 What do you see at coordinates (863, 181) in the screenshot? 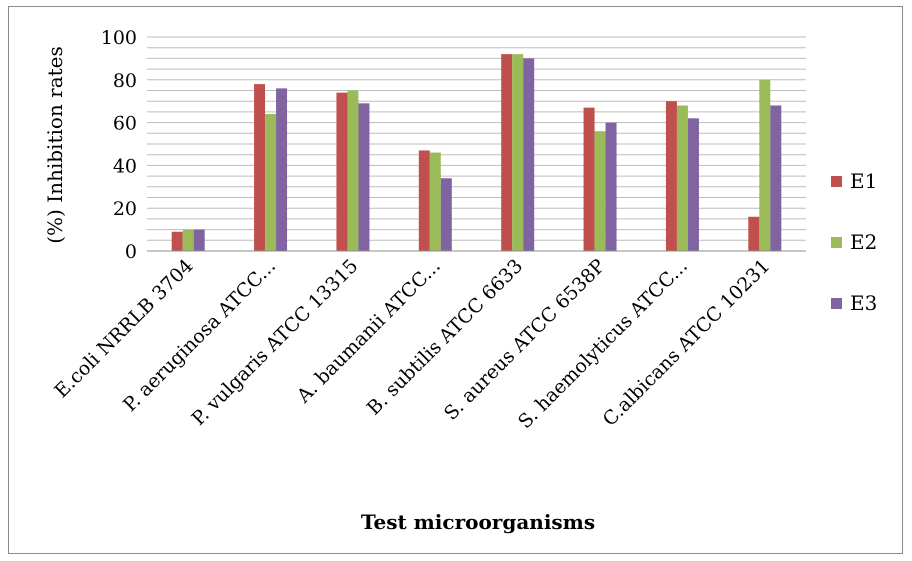
I see `legend-label-e1: E1` at bounding box center [863, 181].